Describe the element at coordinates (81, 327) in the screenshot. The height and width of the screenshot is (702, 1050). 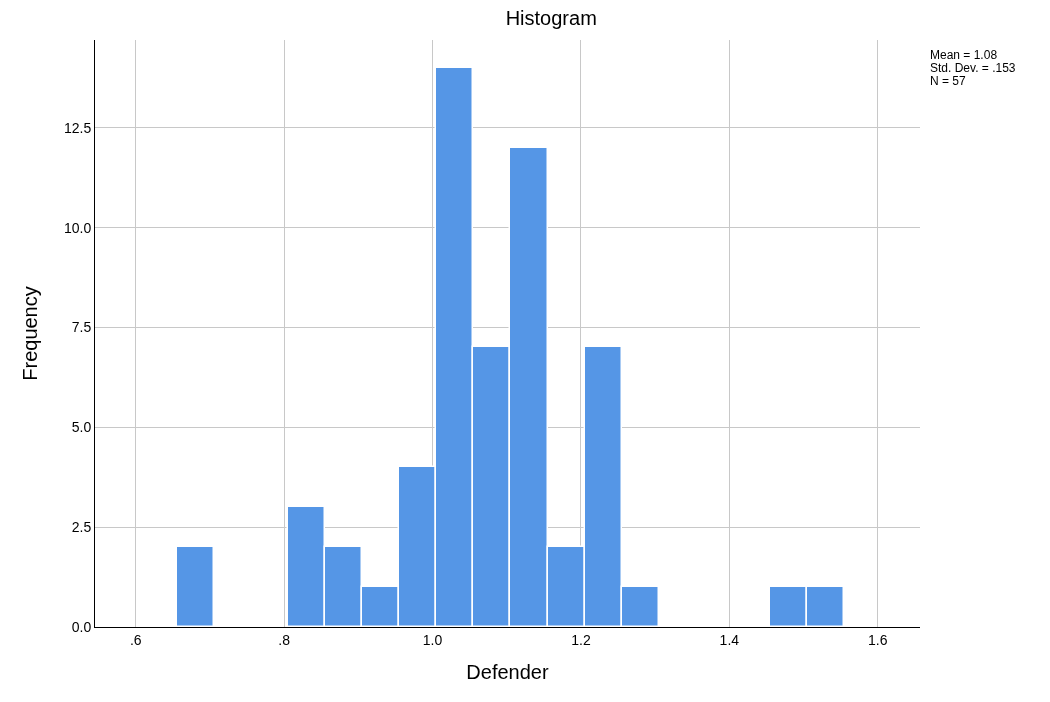
I see `y-tick-label: 7.5` at that location.